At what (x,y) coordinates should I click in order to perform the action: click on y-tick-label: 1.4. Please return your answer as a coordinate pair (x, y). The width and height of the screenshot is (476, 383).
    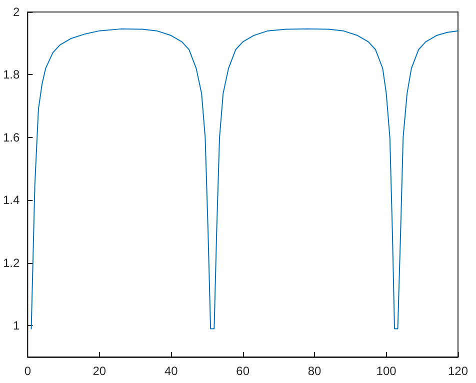
    Looking at the image, I should click on (11, 200).